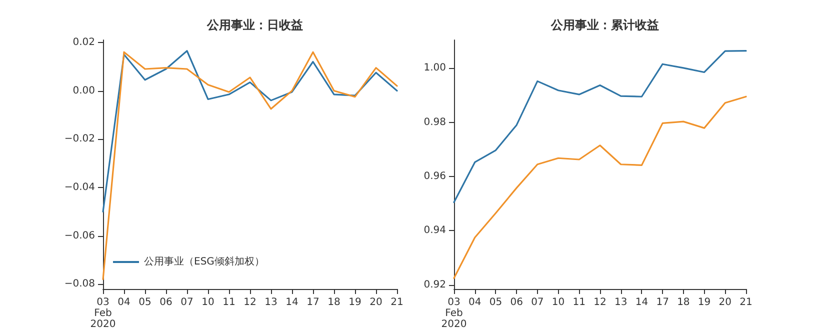  Describe the element at coordinates (83, 90) in the screenshot. I see `y-tick-label: 0.00` at that location.